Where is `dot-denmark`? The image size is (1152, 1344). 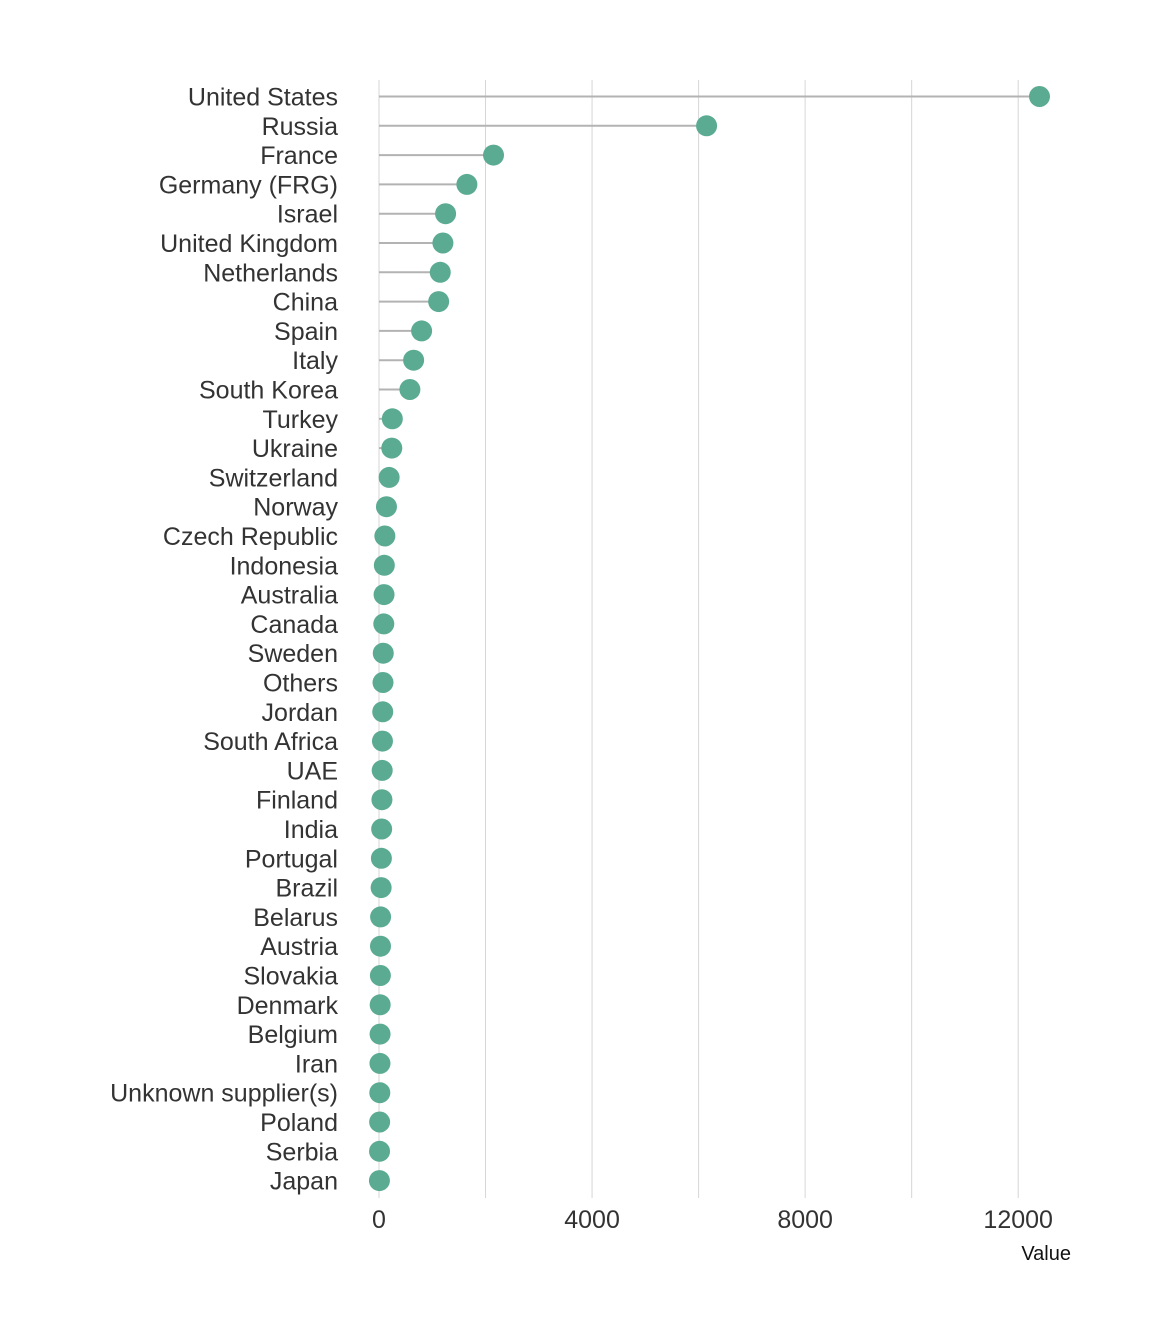 dot-denmark is located at coordinates (380, 1005).